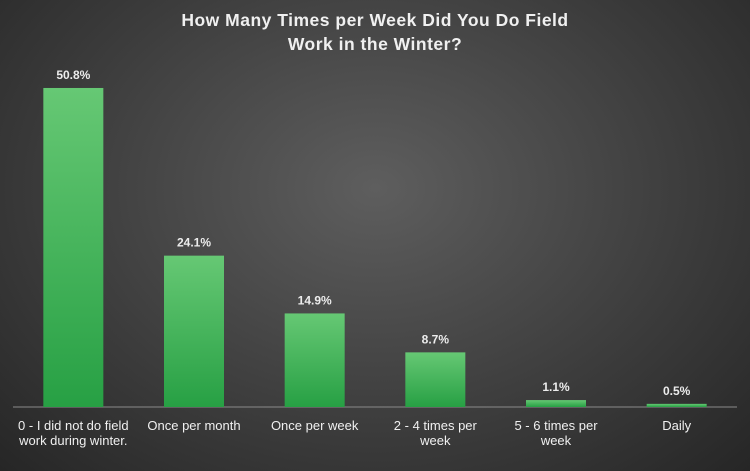  Describe the element at coordinates (556, 387) in the screenshot. I see `value-label: 1.1%` at that location.